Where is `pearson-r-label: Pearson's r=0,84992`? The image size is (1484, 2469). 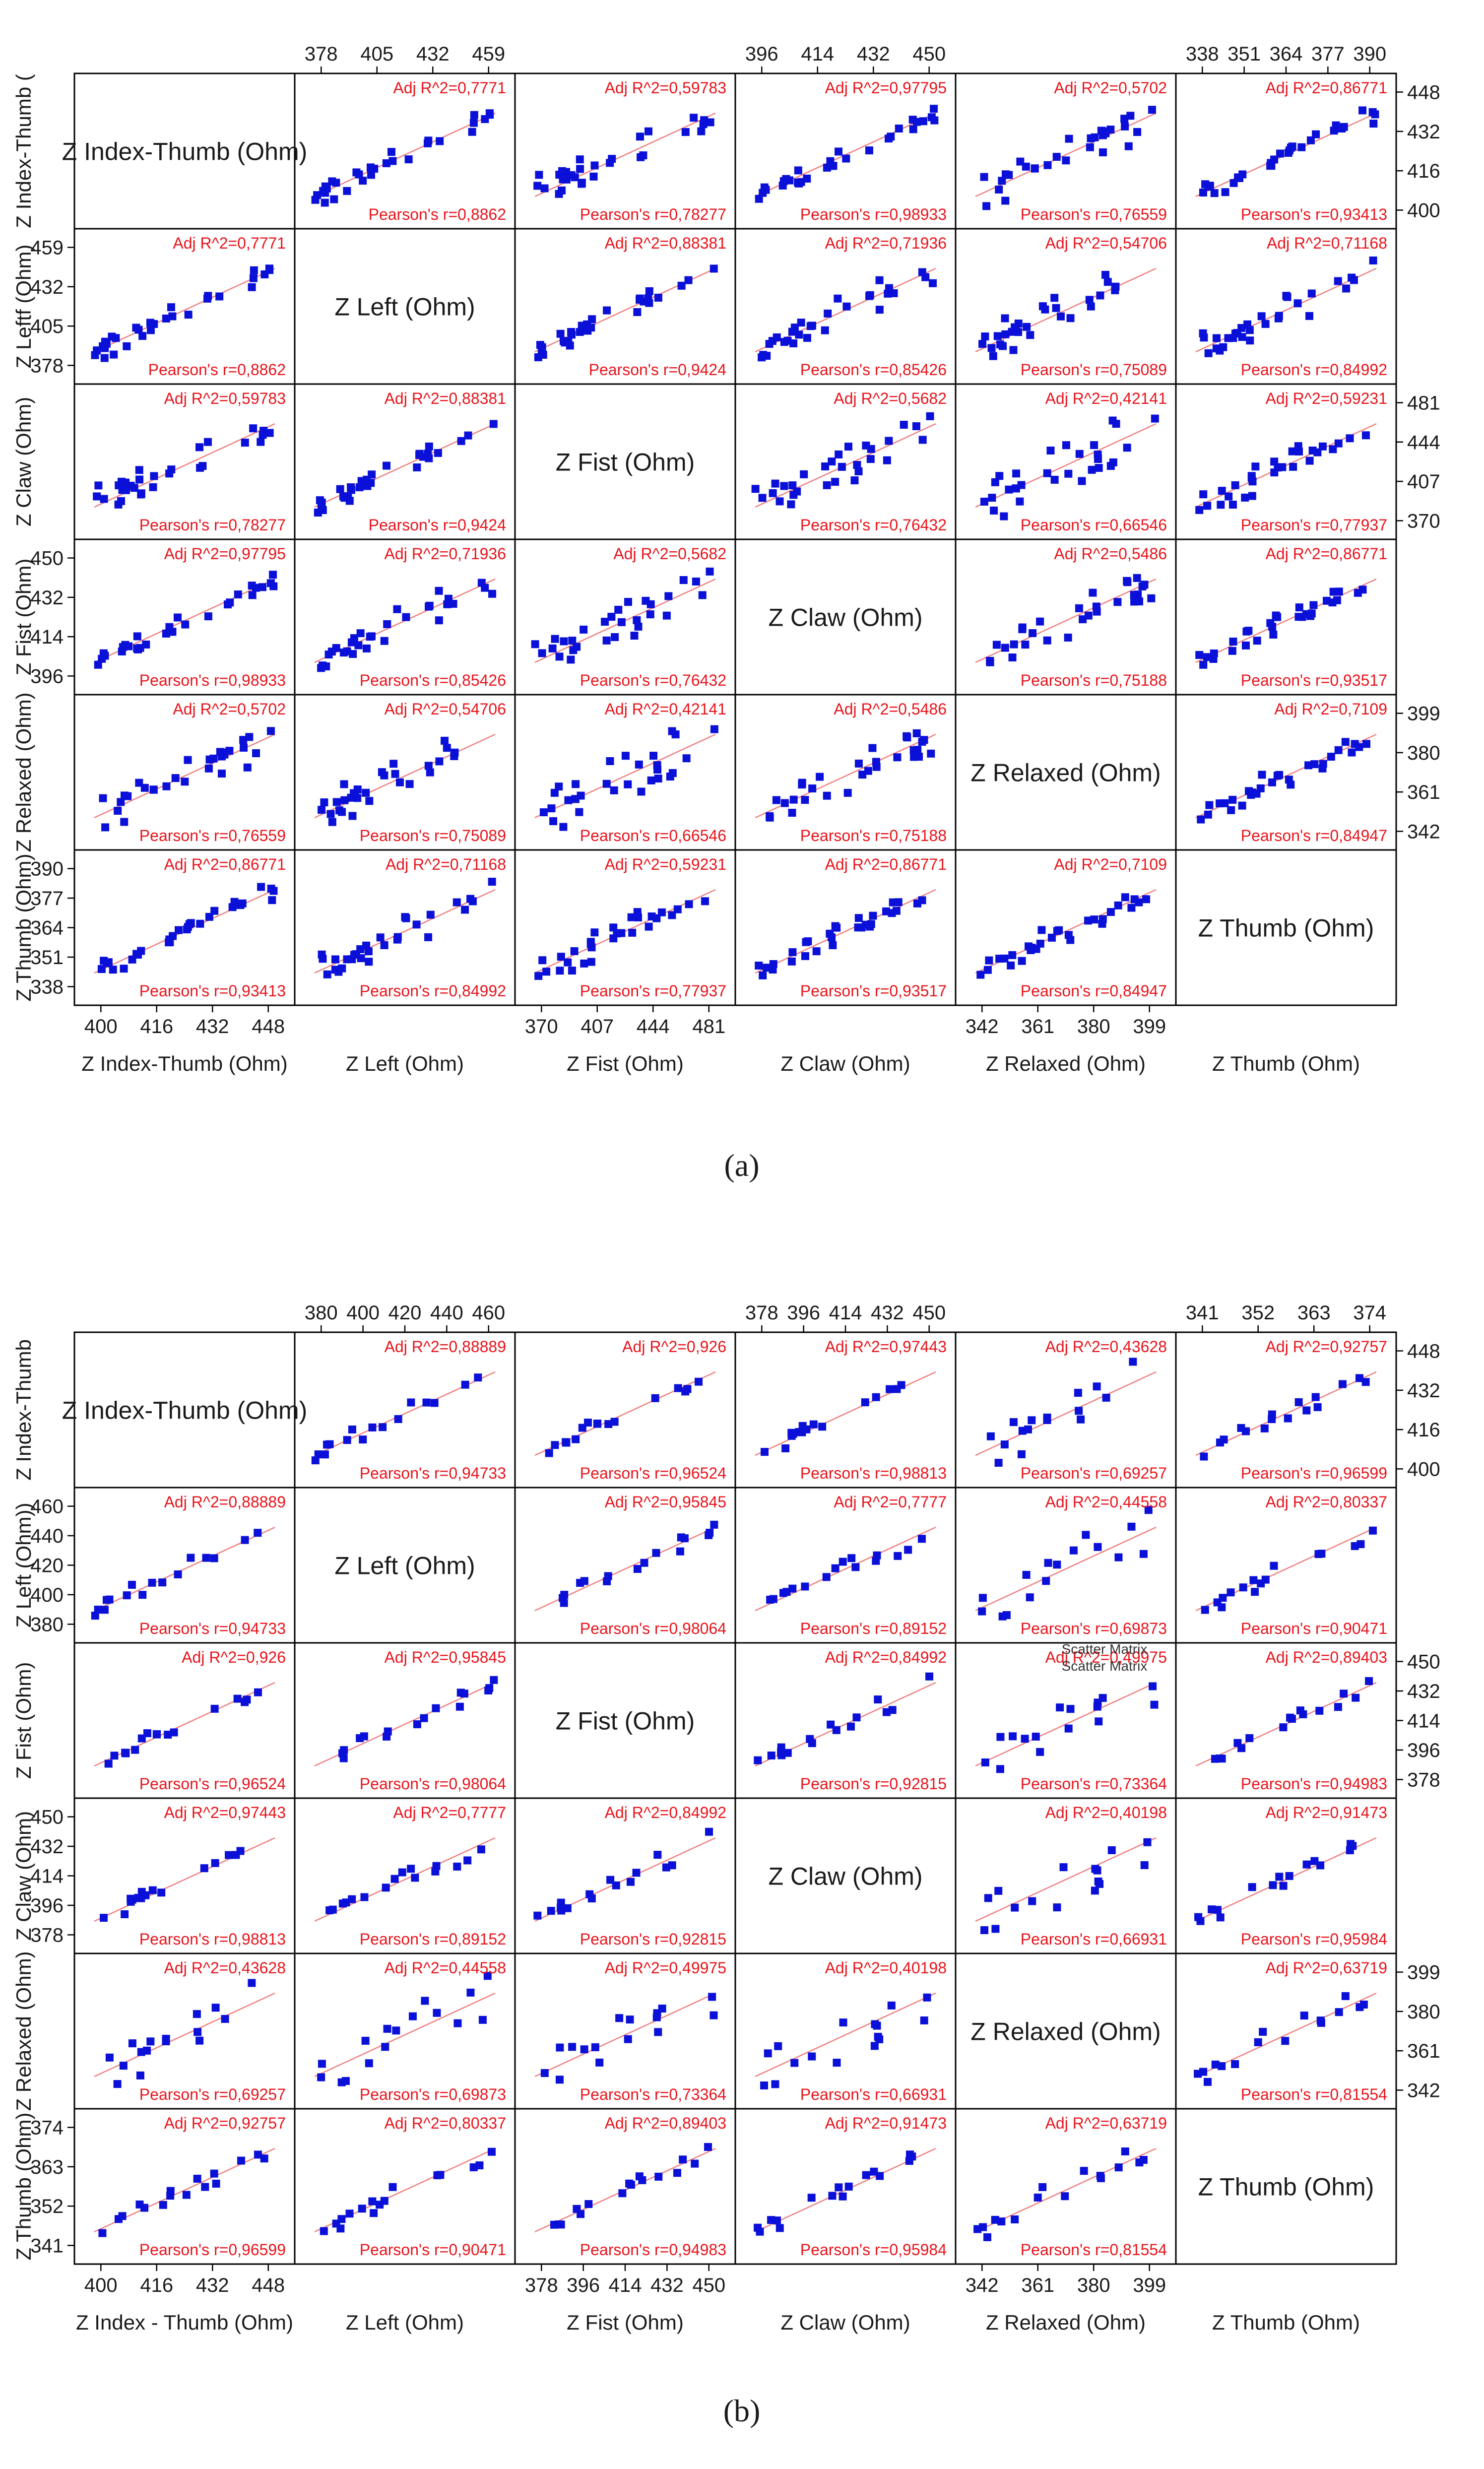
pearson-r-label: Pearson's r=0,84992 is located at coordinates (433, 991).